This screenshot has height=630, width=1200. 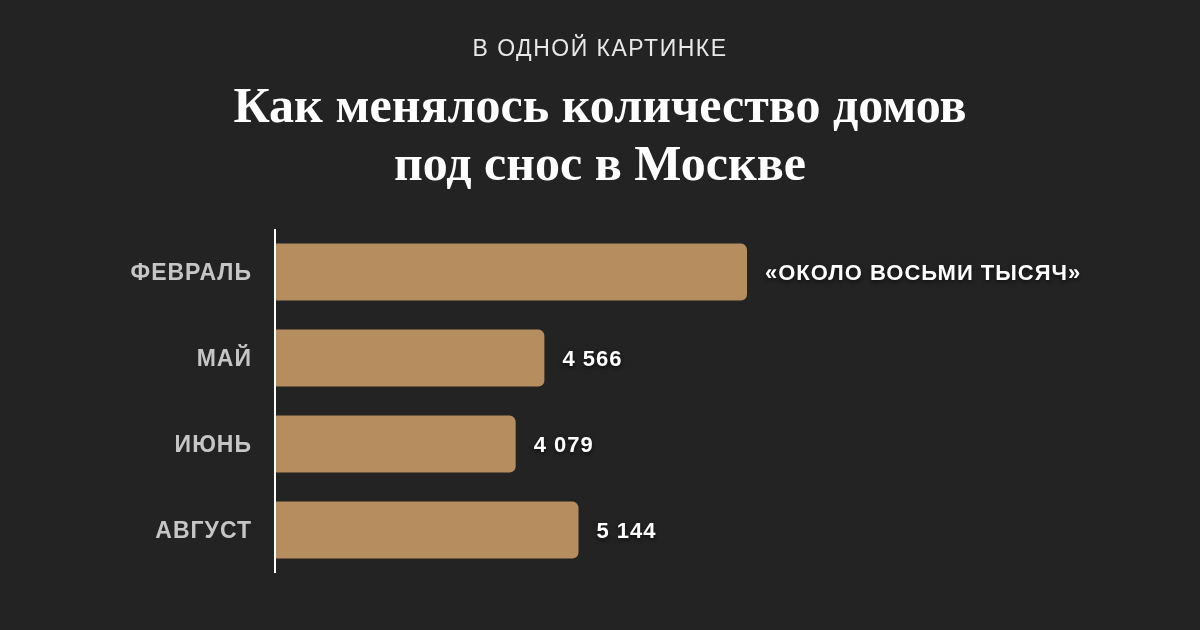 What do you see at coordinates (203, 530) in the screenshot?
I see `y-tick-label: АВГУСТ` at bounding box center [203, 530].